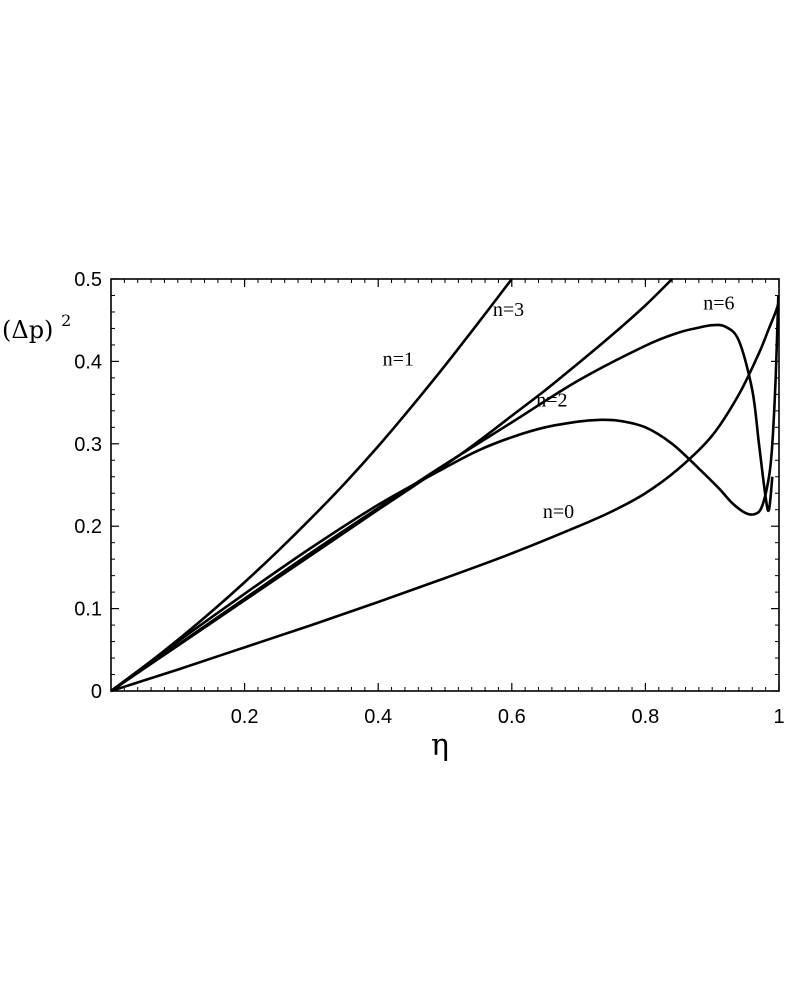 The width and height of the screenshot is (785, 990). Describe the element at coordinates (88, 610) in the screenshot. I see `y-tick-label: 0.1` at that location.